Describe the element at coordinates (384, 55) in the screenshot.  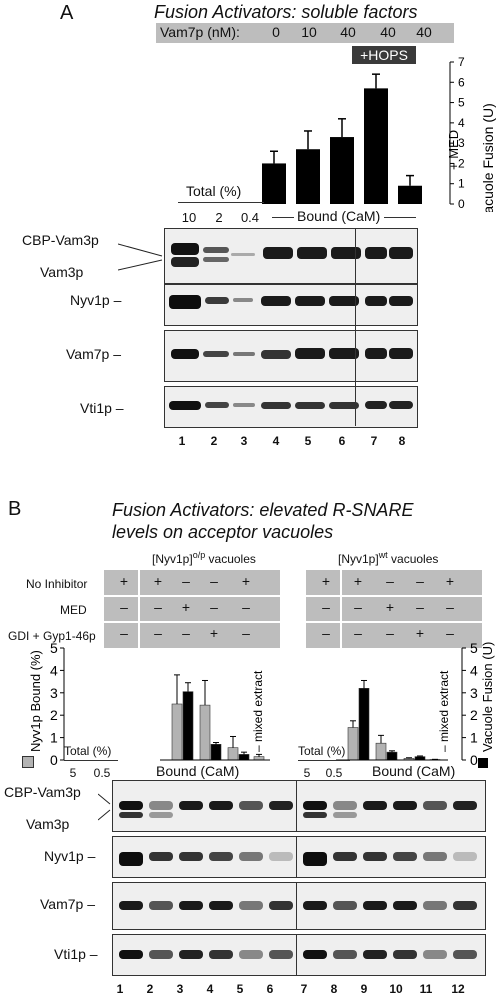
I see `hops-label: +HOPS` at that location.